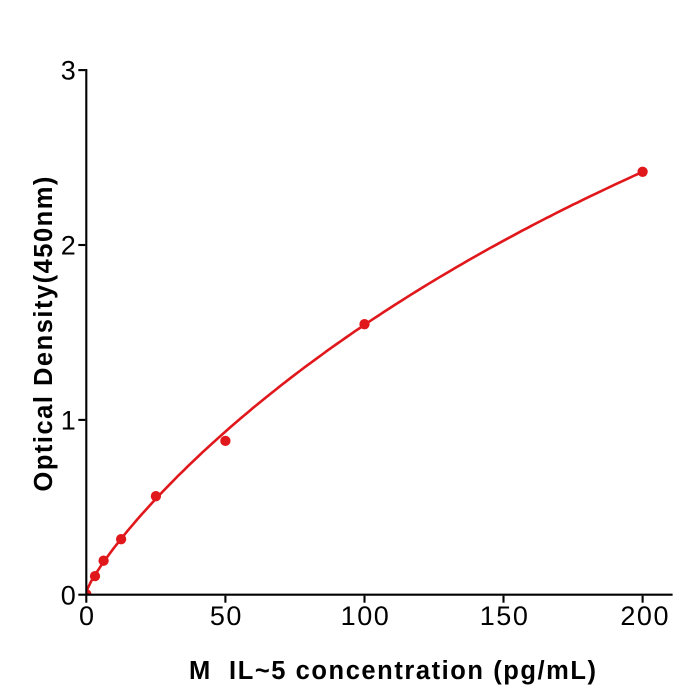  Describe the element at coordinates (44, 333) in the screenshot. I see `svg-text: Optical Density(450nm)` at that location.